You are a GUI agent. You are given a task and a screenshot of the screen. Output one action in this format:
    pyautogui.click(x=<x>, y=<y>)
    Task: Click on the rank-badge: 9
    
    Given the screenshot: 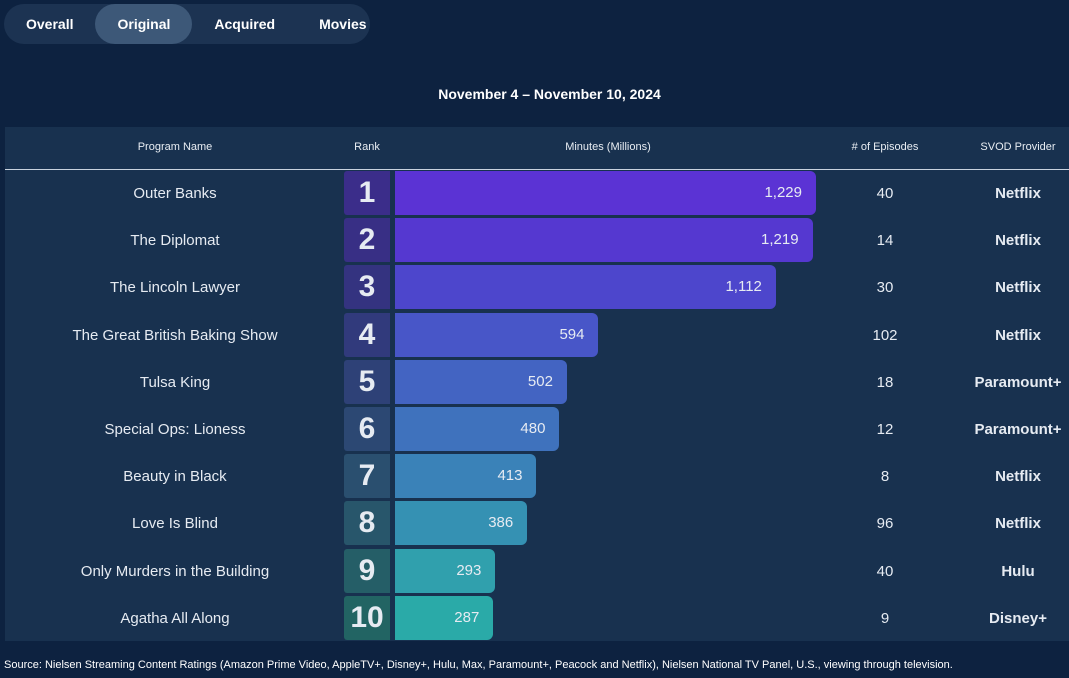 What is the action you would take?
    pyautogui.click(x=367, y=570)
    